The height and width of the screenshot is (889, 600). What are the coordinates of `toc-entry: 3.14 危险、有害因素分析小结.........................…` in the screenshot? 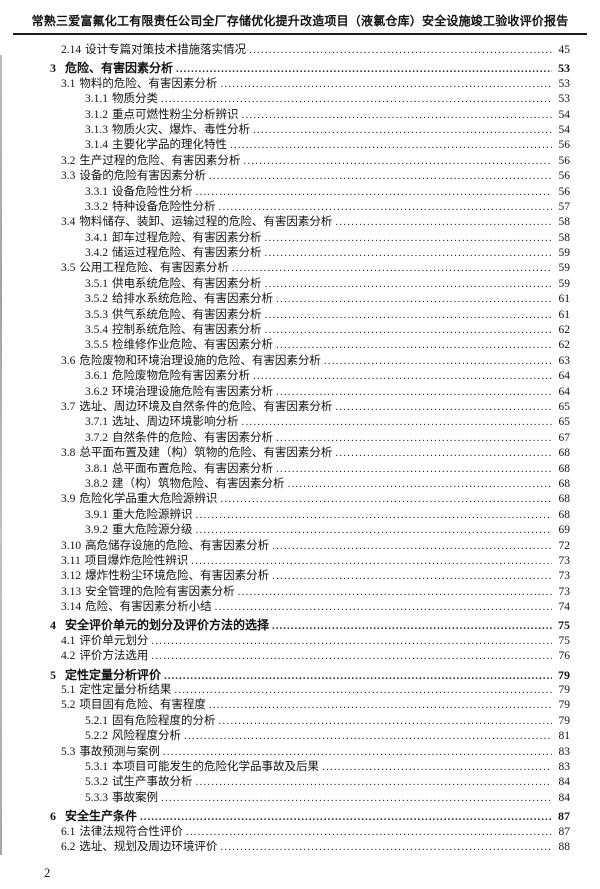 It's located at (310, 607).